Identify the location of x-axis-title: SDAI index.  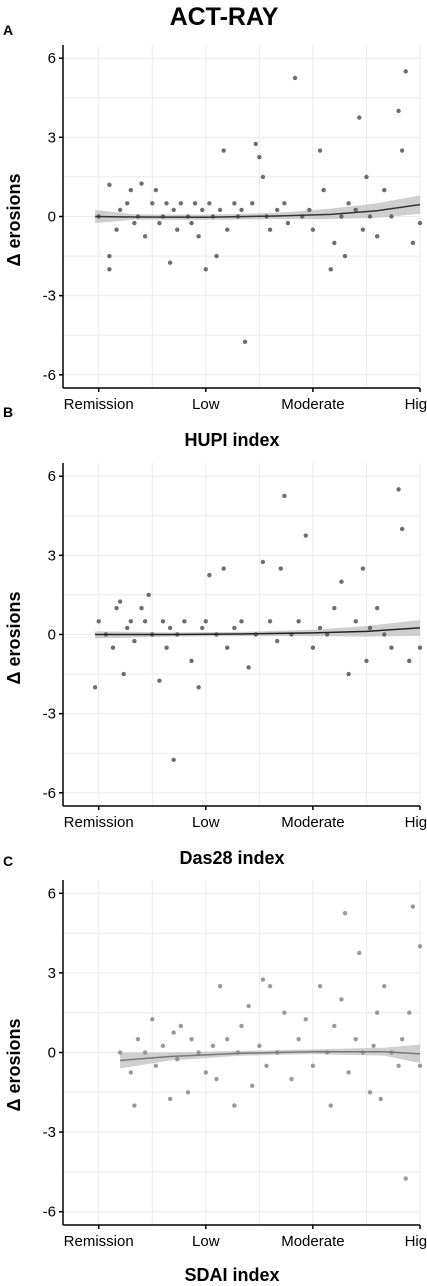
(231, 1275).